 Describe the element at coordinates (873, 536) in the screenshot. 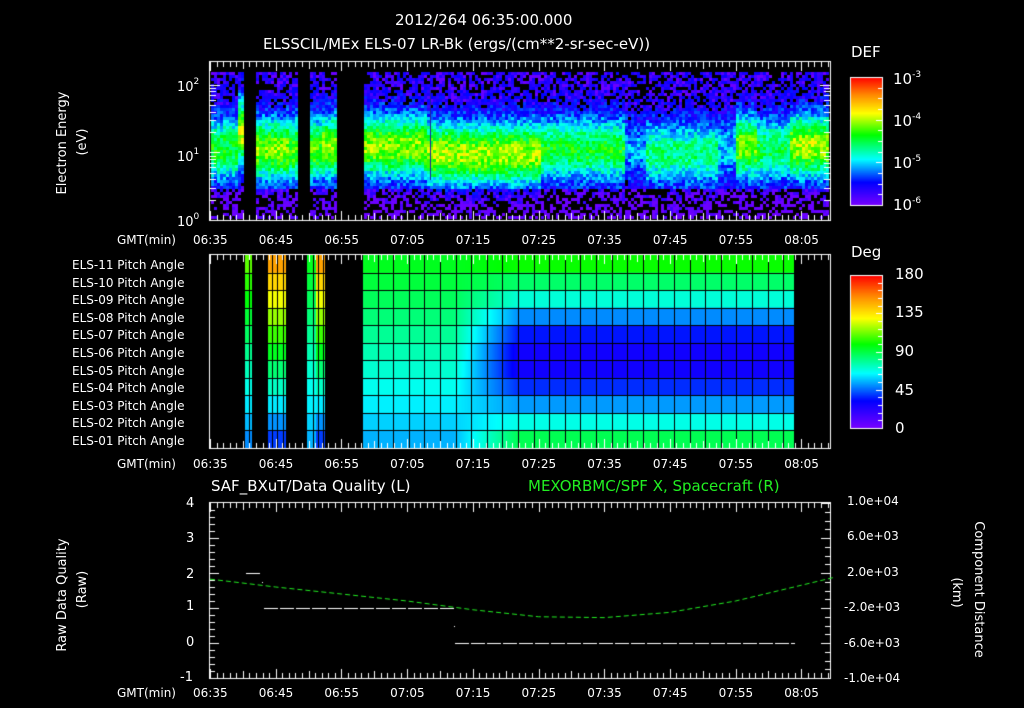

I see `right-ytick-label: 6.0e+03` at that location.